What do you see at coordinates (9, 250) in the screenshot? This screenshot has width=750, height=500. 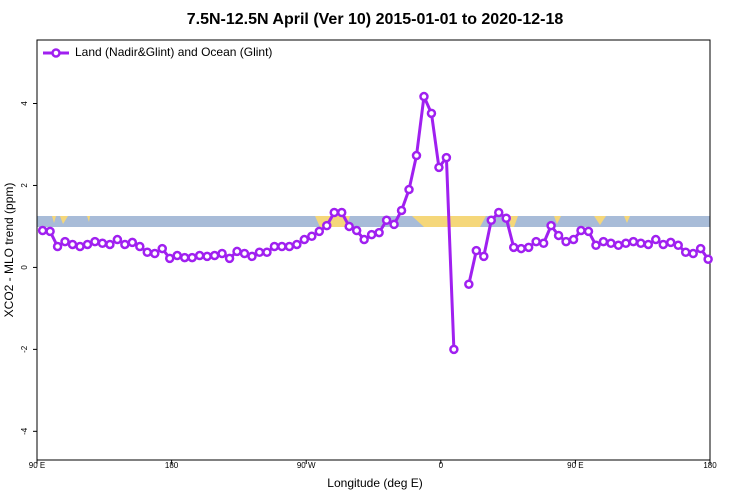 I see `y-axis-label: XCO2 - MLO trend (ppm)` at bounding box center [9, 250].